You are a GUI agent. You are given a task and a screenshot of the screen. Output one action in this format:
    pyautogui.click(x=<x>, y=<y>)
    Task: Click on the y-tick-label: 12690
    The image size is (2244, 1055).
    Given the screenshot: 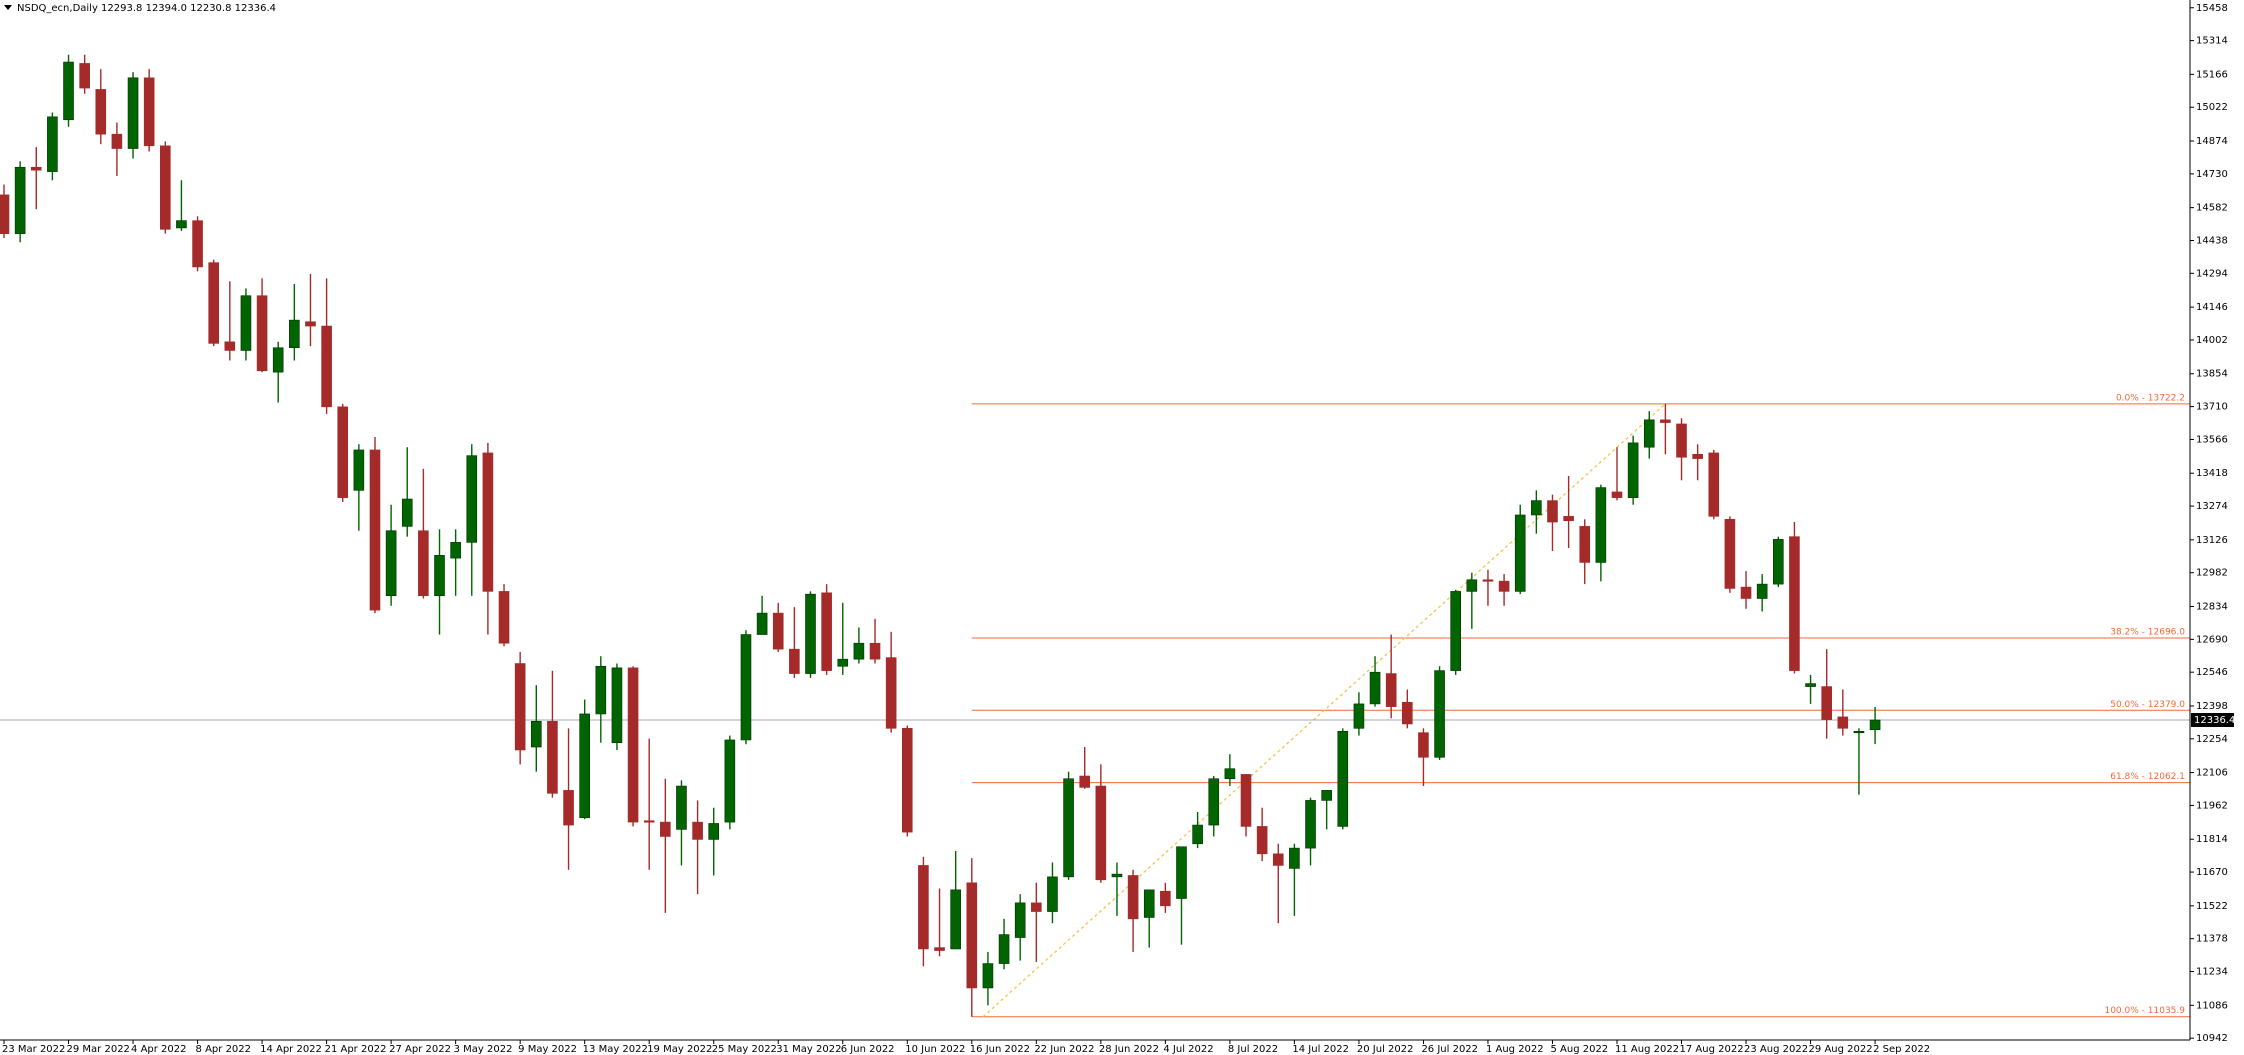 What is the action you would take?
    pyautogui.click(x=2212, y=639)
    